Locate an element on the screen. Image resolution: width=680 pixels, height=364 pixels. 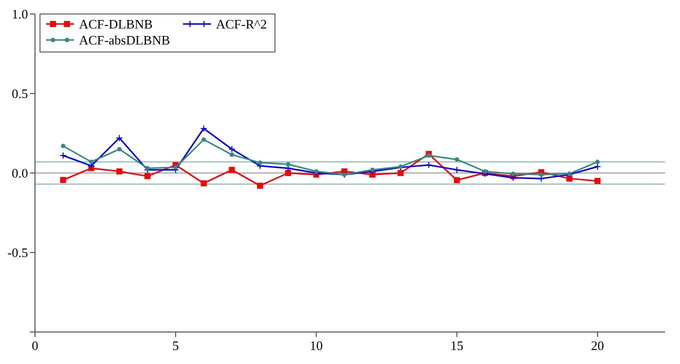
legend-label: ACF-DLBNB is located at coordinates (116, 24).